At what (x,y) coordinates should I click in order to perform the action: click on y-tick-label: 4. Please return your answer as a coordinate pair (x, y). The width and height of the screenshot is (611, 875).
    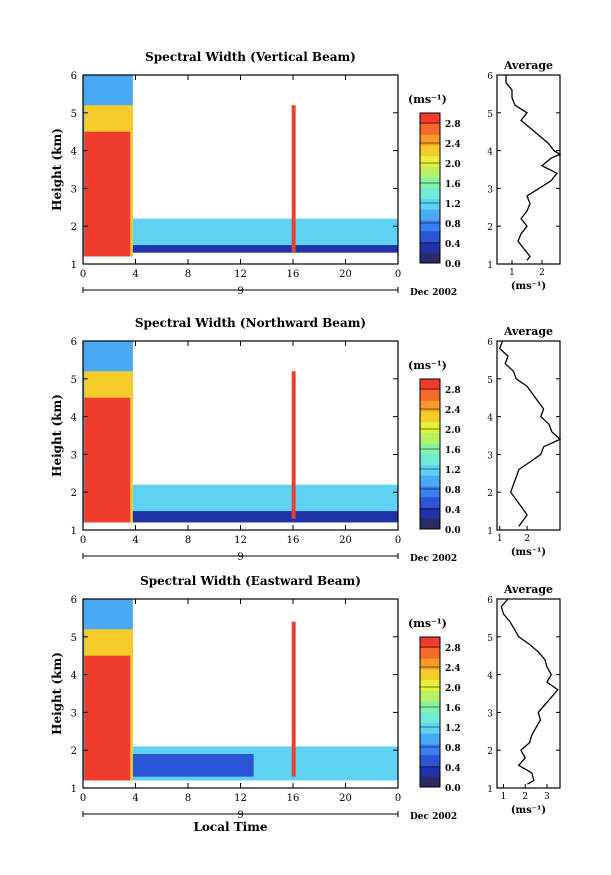
    Looking at the image, I should click on (74, 152).